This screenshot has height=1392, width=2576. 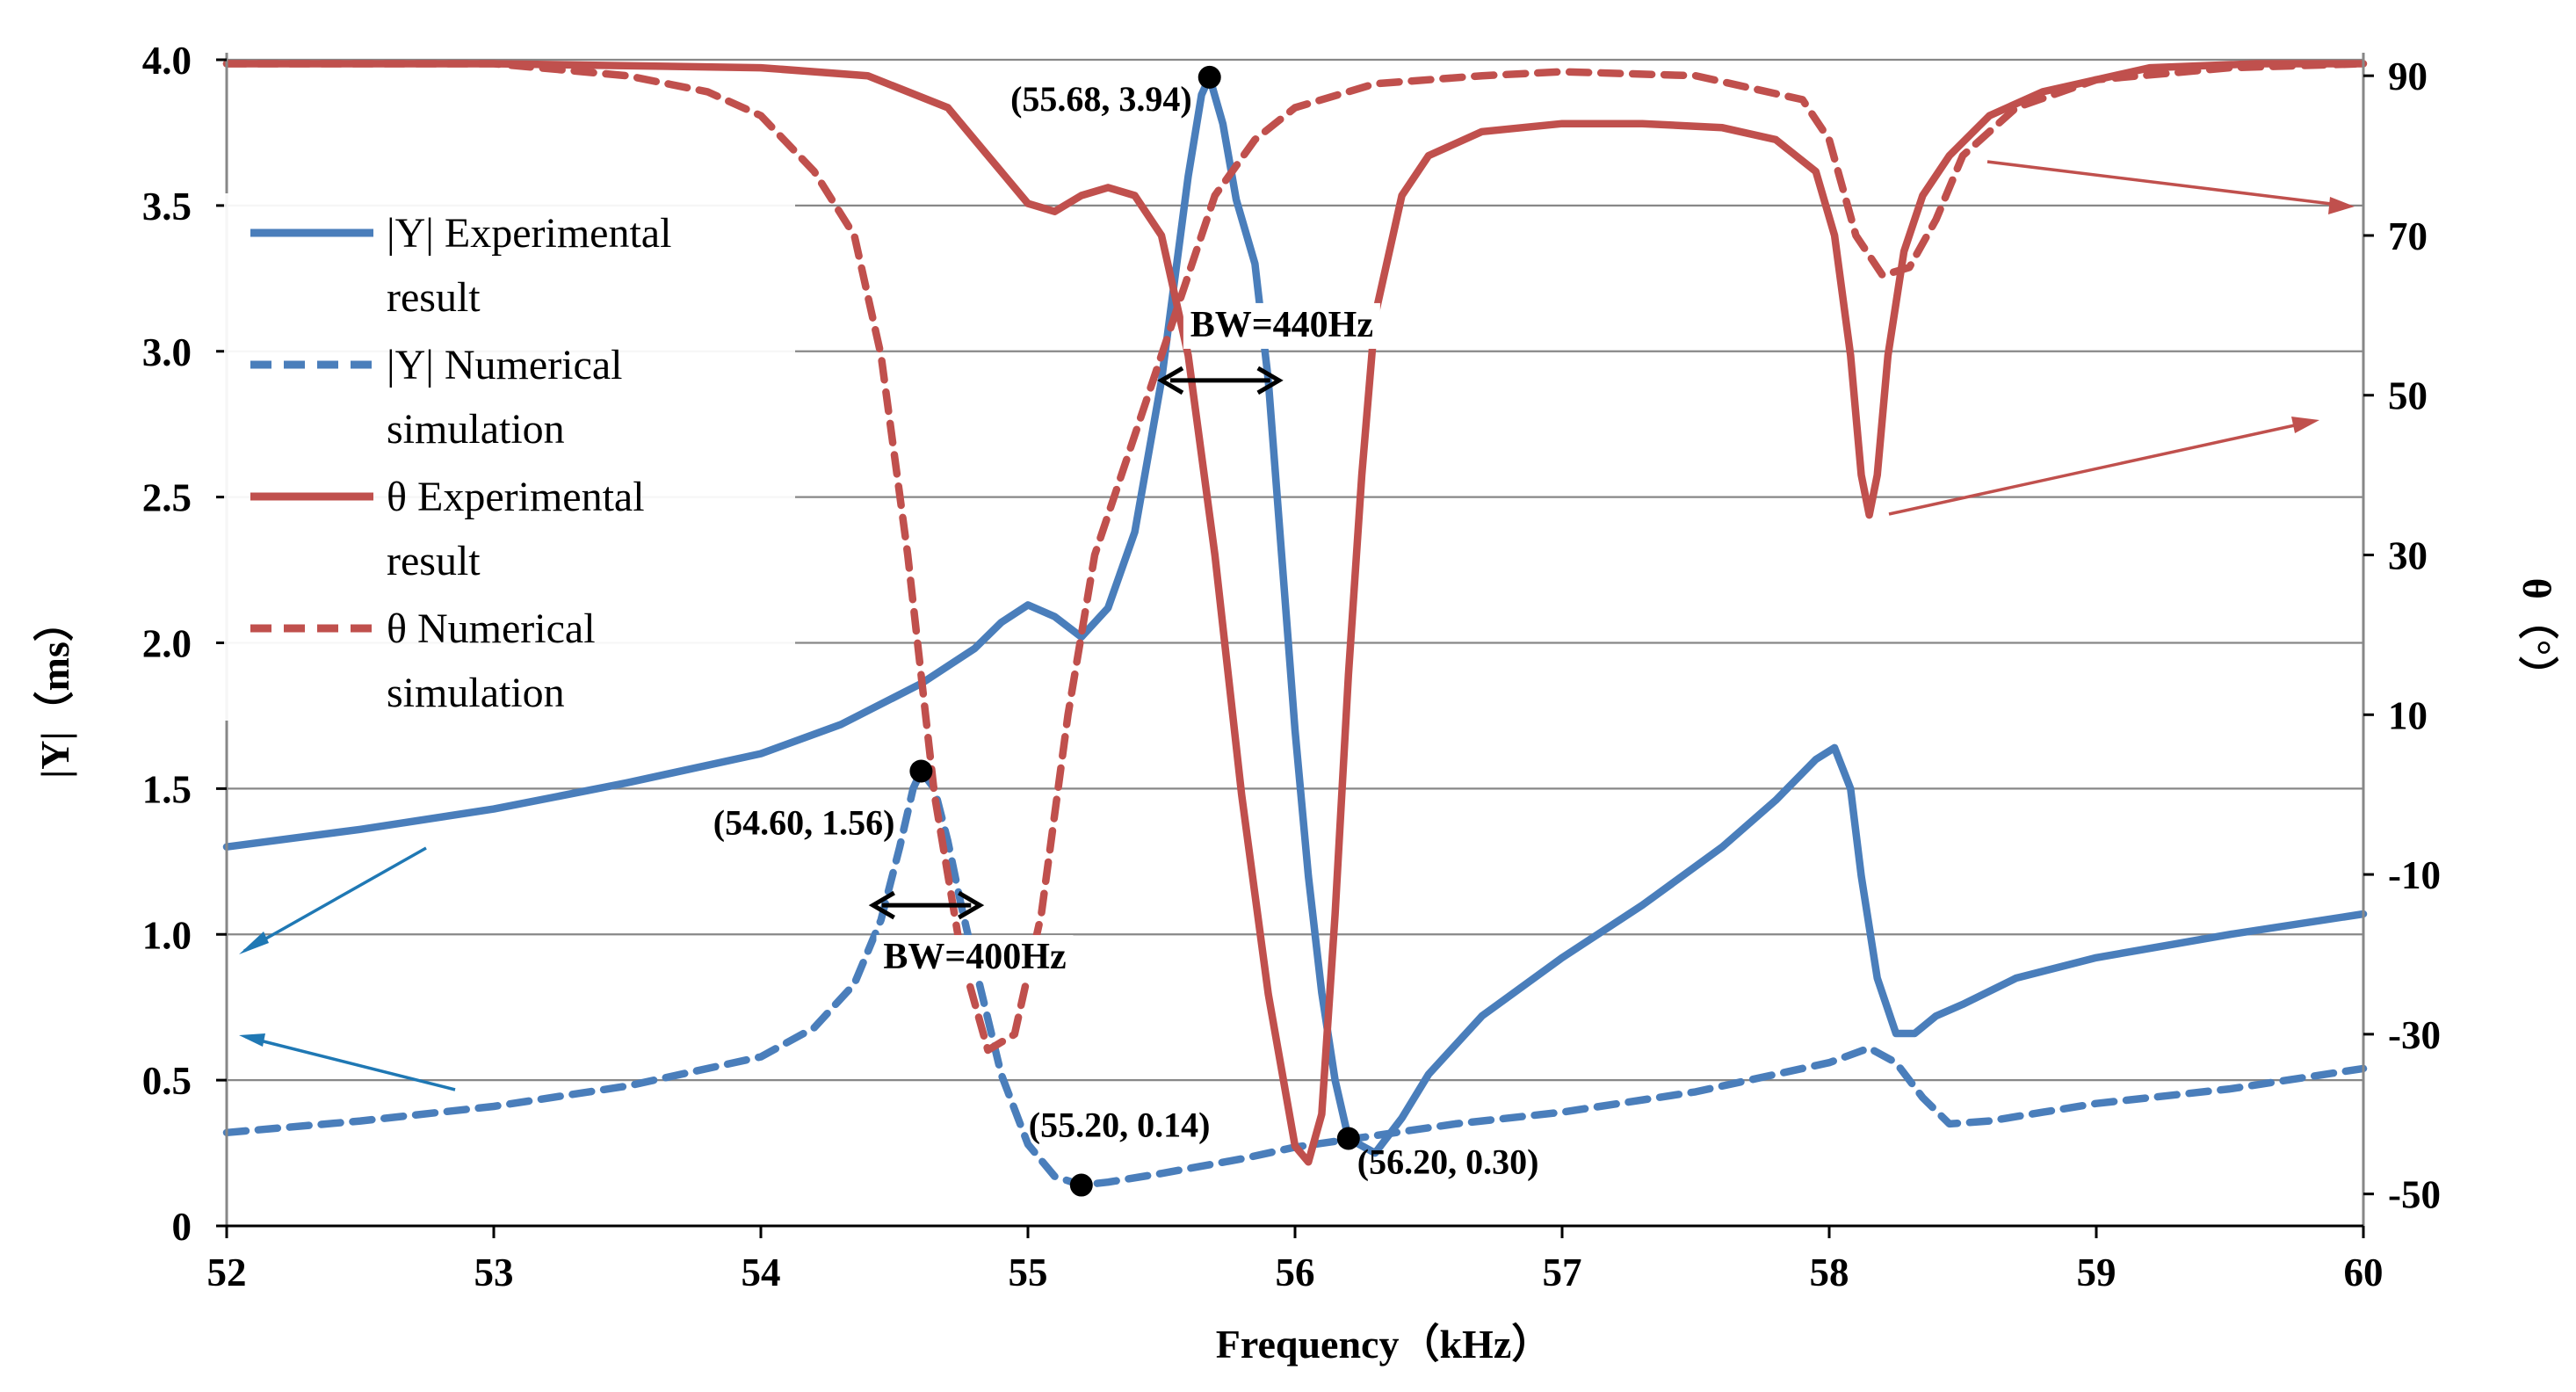 What do you see at coordinates (2414, 1195) in the screenshot?
I see `y2-tick-label: -50` at bounding box center [2414, 1195].